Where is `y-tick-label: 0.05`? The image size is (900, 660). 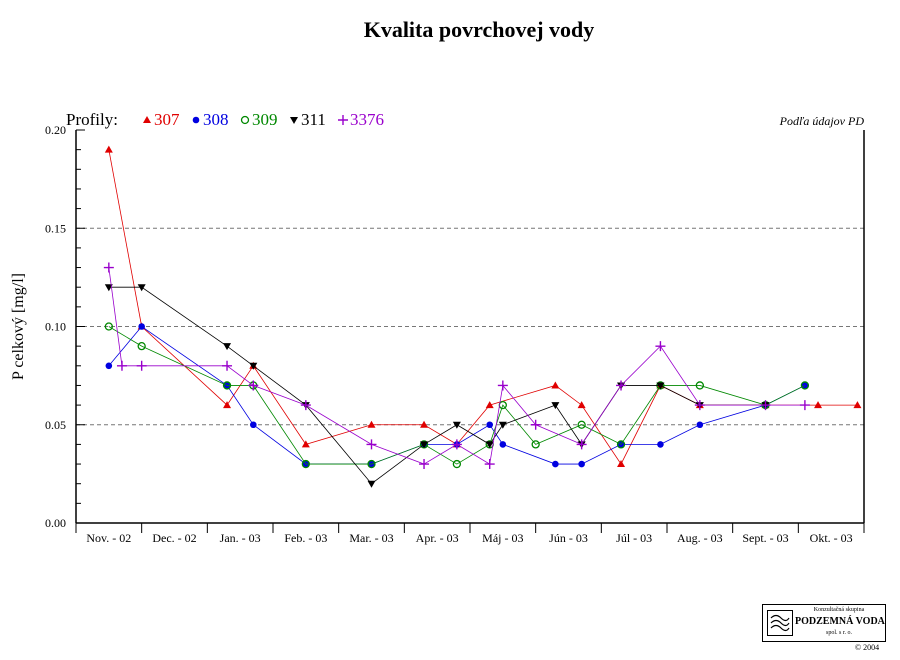
y-tick-label: 0.05 is located at coordinates (55, 425).